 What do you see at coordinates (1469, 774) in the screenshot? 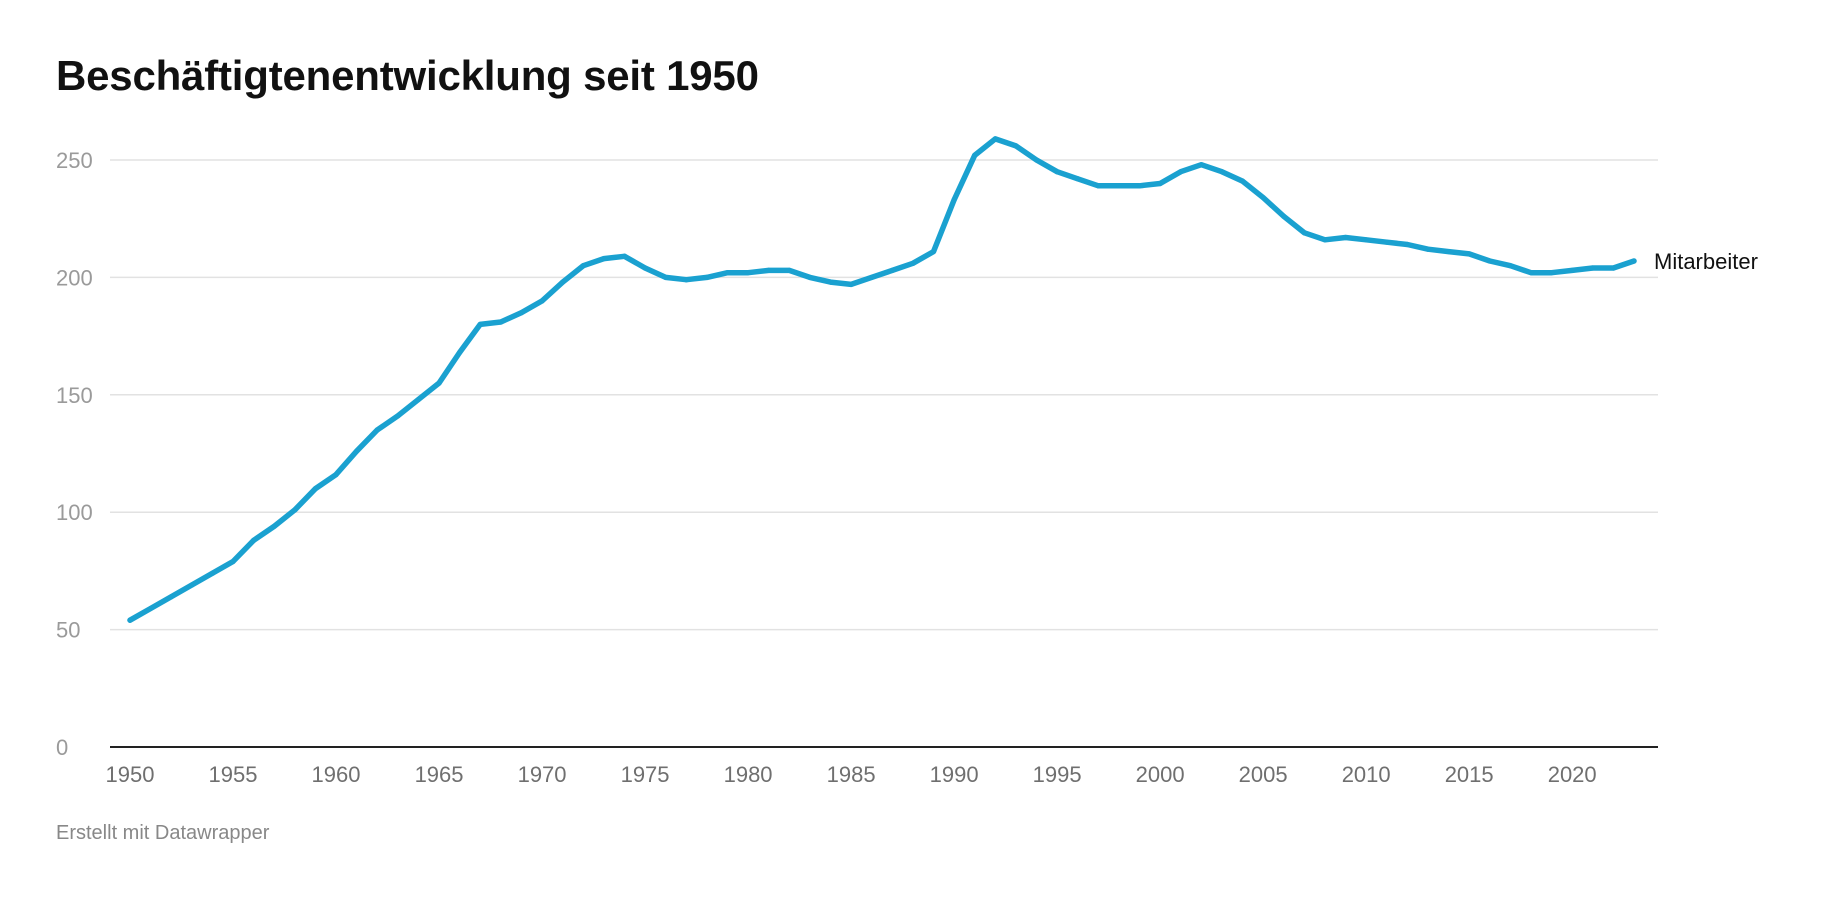
I see `x-tick-label: 2015` at bounding box center [1469, 774].